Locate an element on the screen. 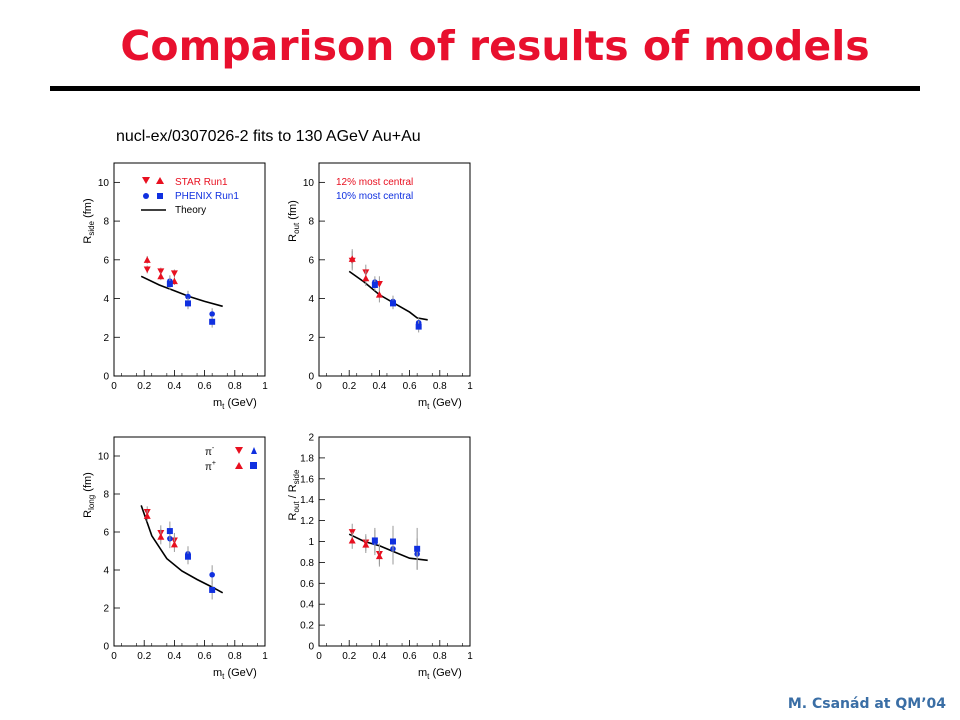  legend-phenix-circle-marker is located at coordinates (146, 196).